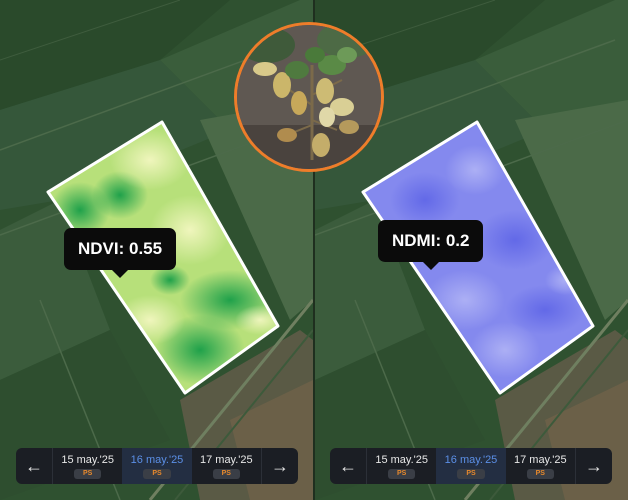 This screenshot has height=500, width=628. I want to click on wilted-plant-illustration, so click(309, 97).